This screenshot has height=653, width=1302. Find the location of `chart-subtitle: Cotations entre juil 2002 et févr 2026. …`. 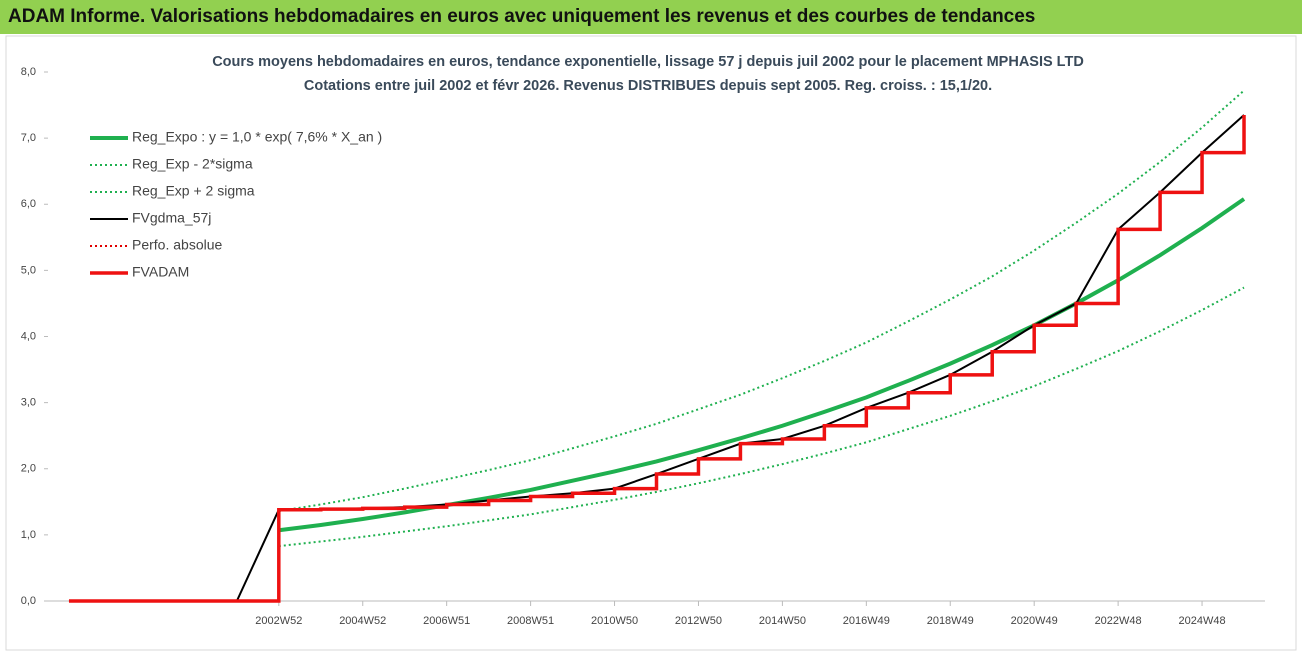

chart-subtitle: Cotations entre juil 2002 et févr 2026. … is located at coordinates (648, 86).